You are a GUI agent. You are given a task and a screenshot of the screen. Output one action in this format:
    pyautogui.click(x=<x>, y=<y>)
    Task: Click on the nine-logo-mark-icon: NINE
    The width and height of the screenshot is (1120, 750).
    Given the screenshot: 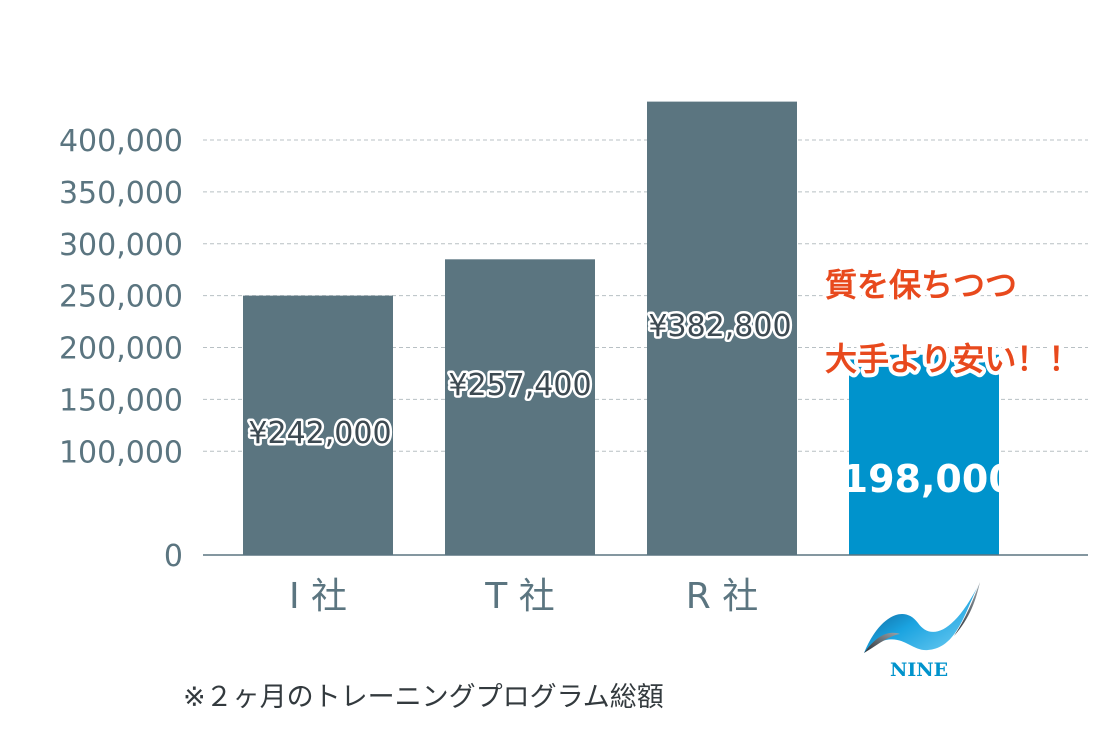 What is the action you would take?
    pyautogui.click(x=922, y=631)
    